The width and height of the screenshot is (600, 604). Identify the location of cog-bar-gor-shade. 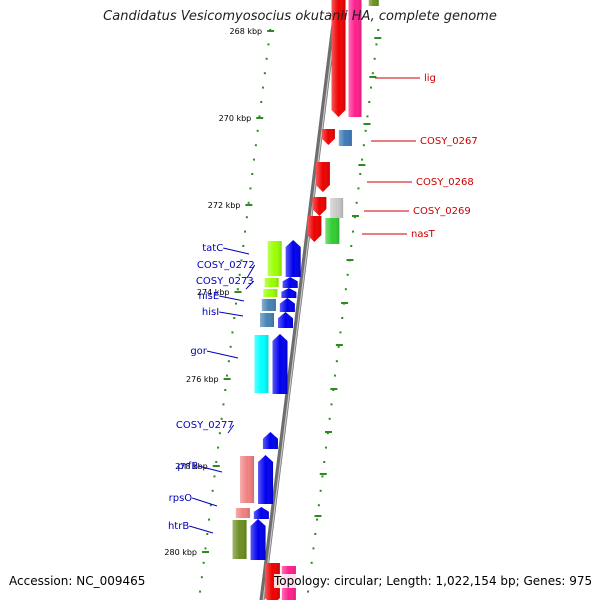
(261, 364).